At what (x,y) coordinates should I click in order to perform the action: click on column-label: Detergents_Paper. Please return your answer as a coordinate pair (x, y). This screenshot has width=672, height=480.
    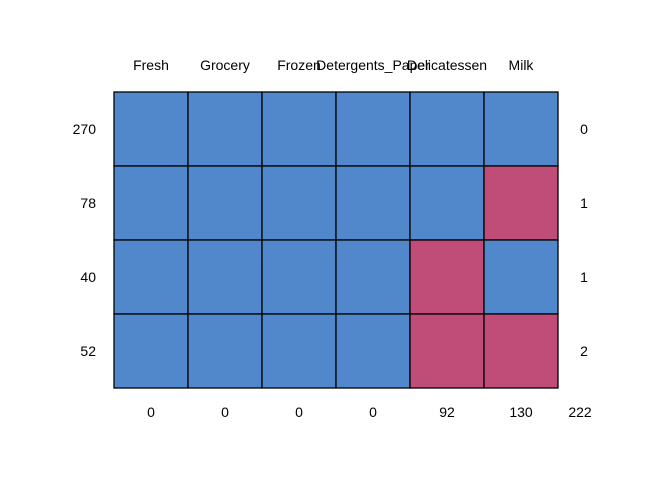
    Looking at the image, I should click on (373, 65).